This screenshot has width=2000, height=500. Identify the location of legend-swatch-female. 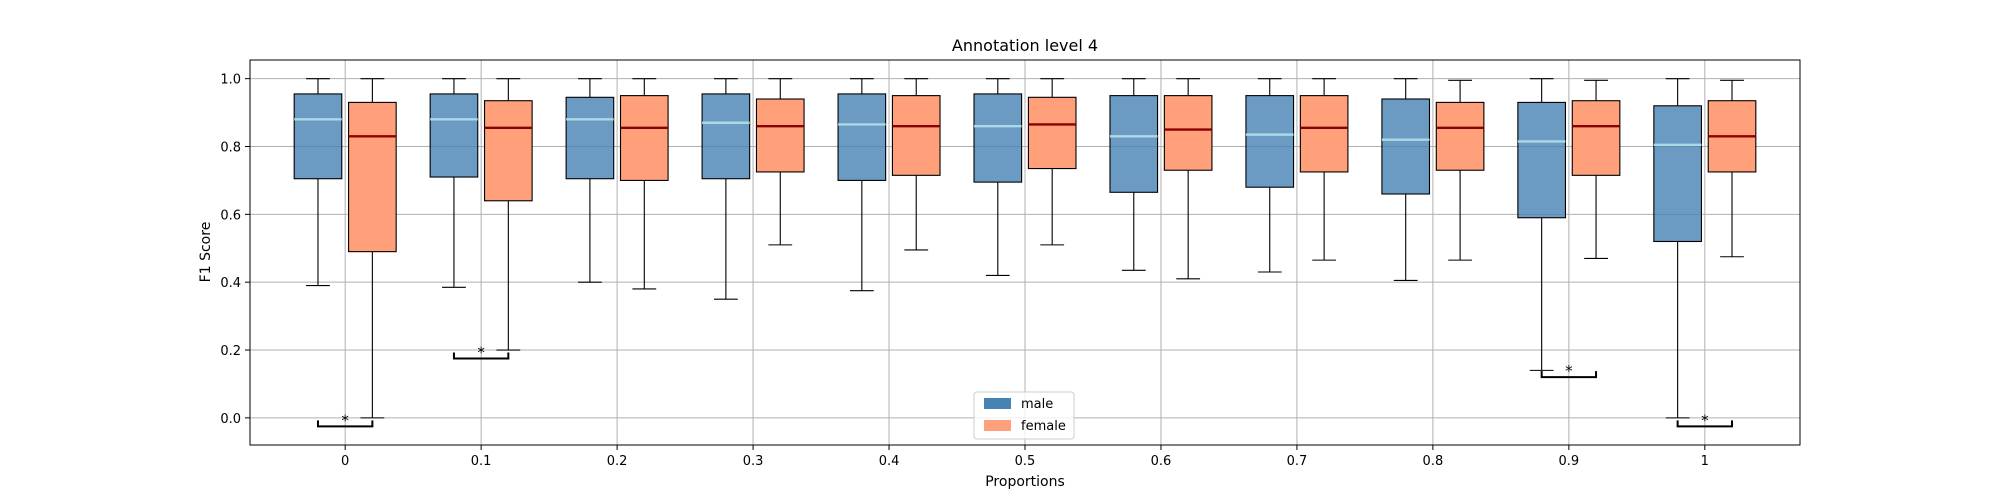
(997, 425).